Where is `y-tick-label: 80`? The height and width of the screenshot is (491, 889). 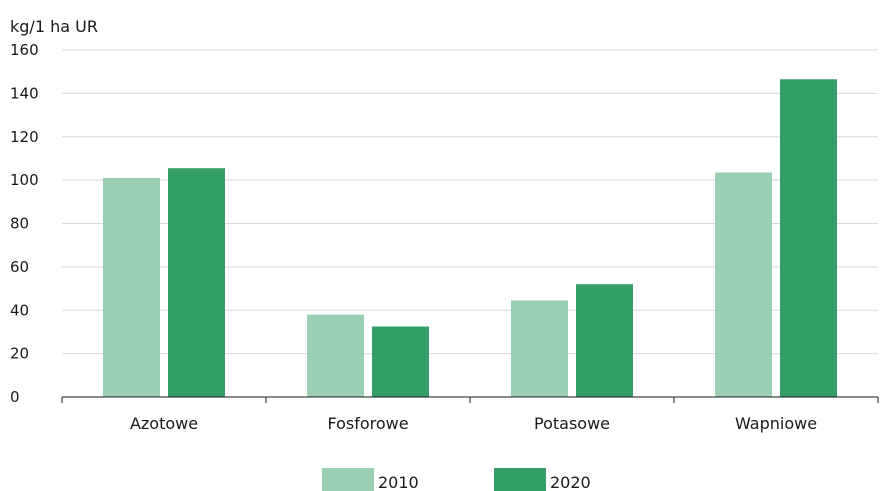 y-tick-label: 80 is located at coordinates (19, 224).